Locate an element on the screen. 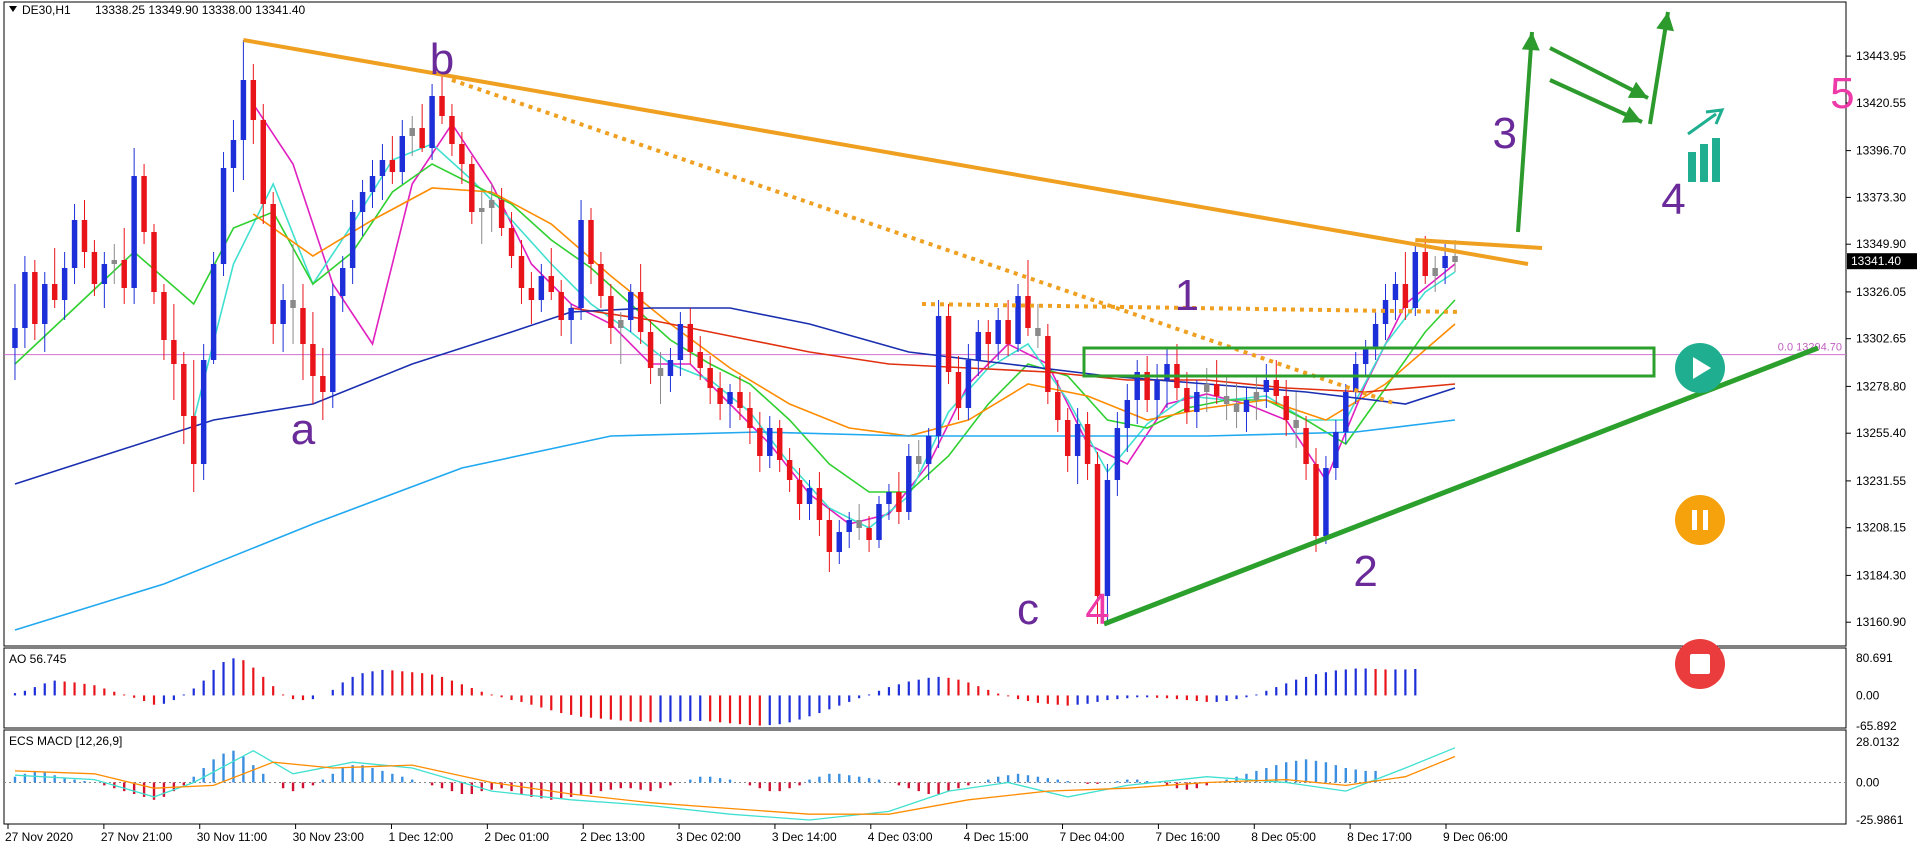  play-button is located at coordinates (1700, 368).